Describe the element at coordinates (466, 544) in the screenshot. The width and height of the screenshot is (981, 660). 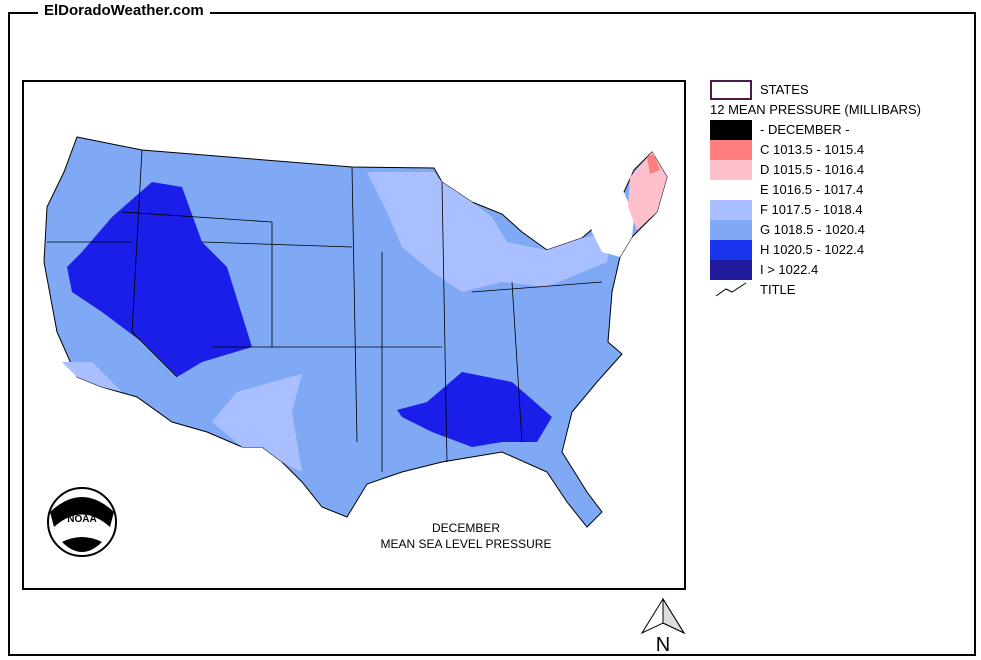
I see `map-title-line2: MEAN SEA LEVEL PRESSURE` at that location.